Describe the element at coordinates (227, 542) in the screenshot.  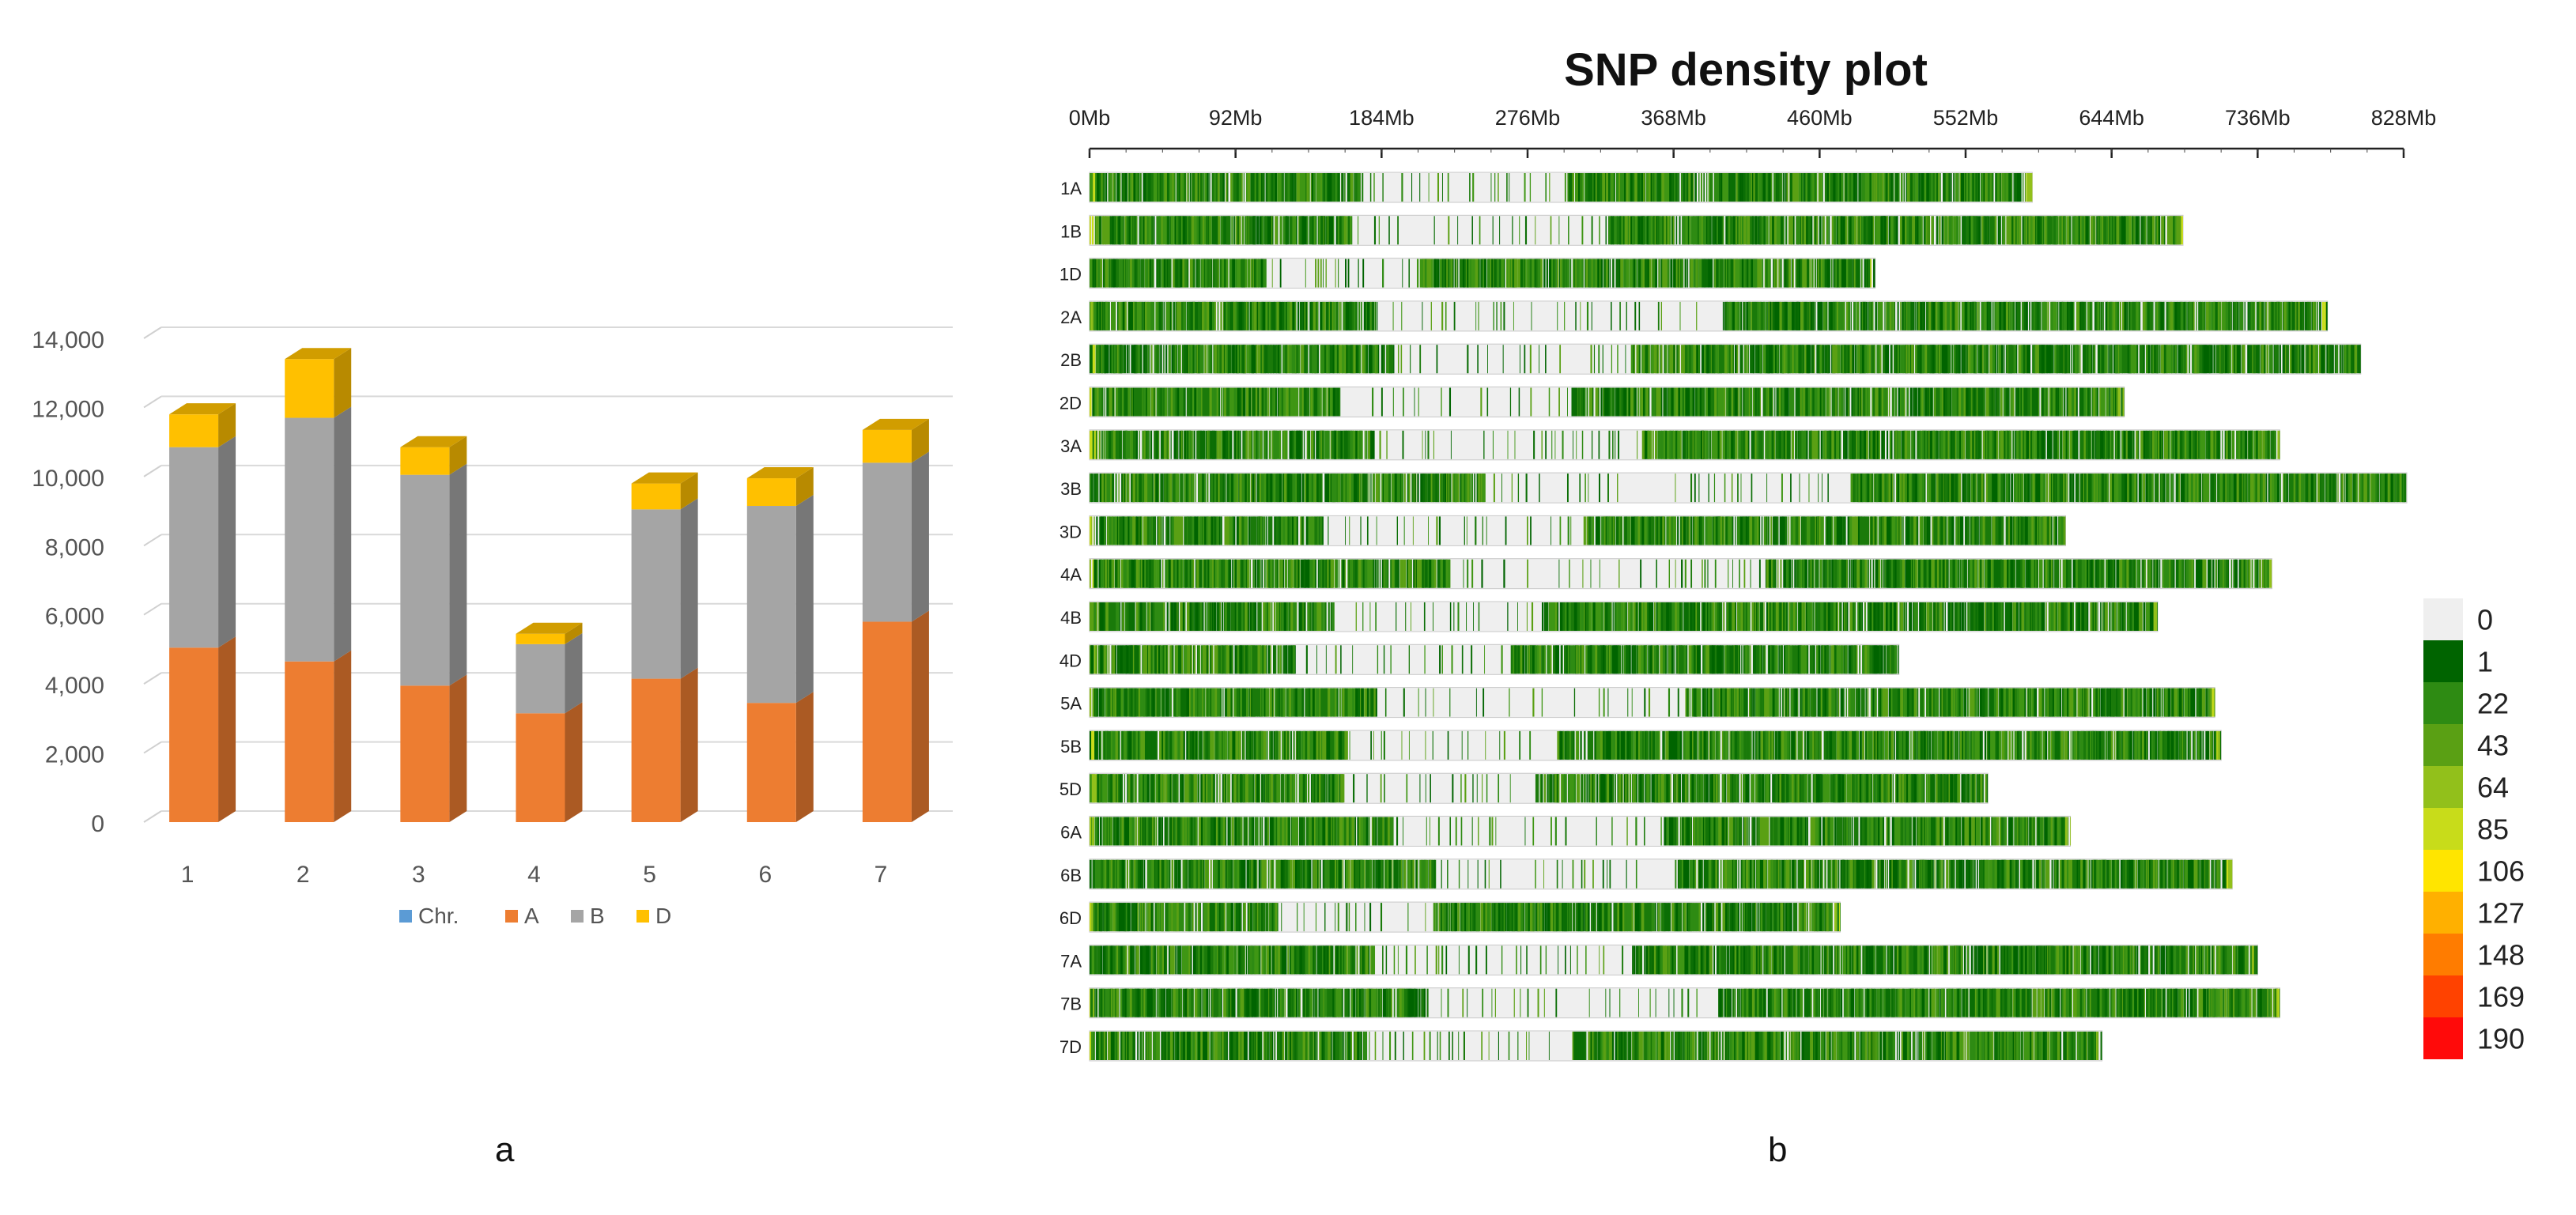
I see `bar-segment-side` at that location.